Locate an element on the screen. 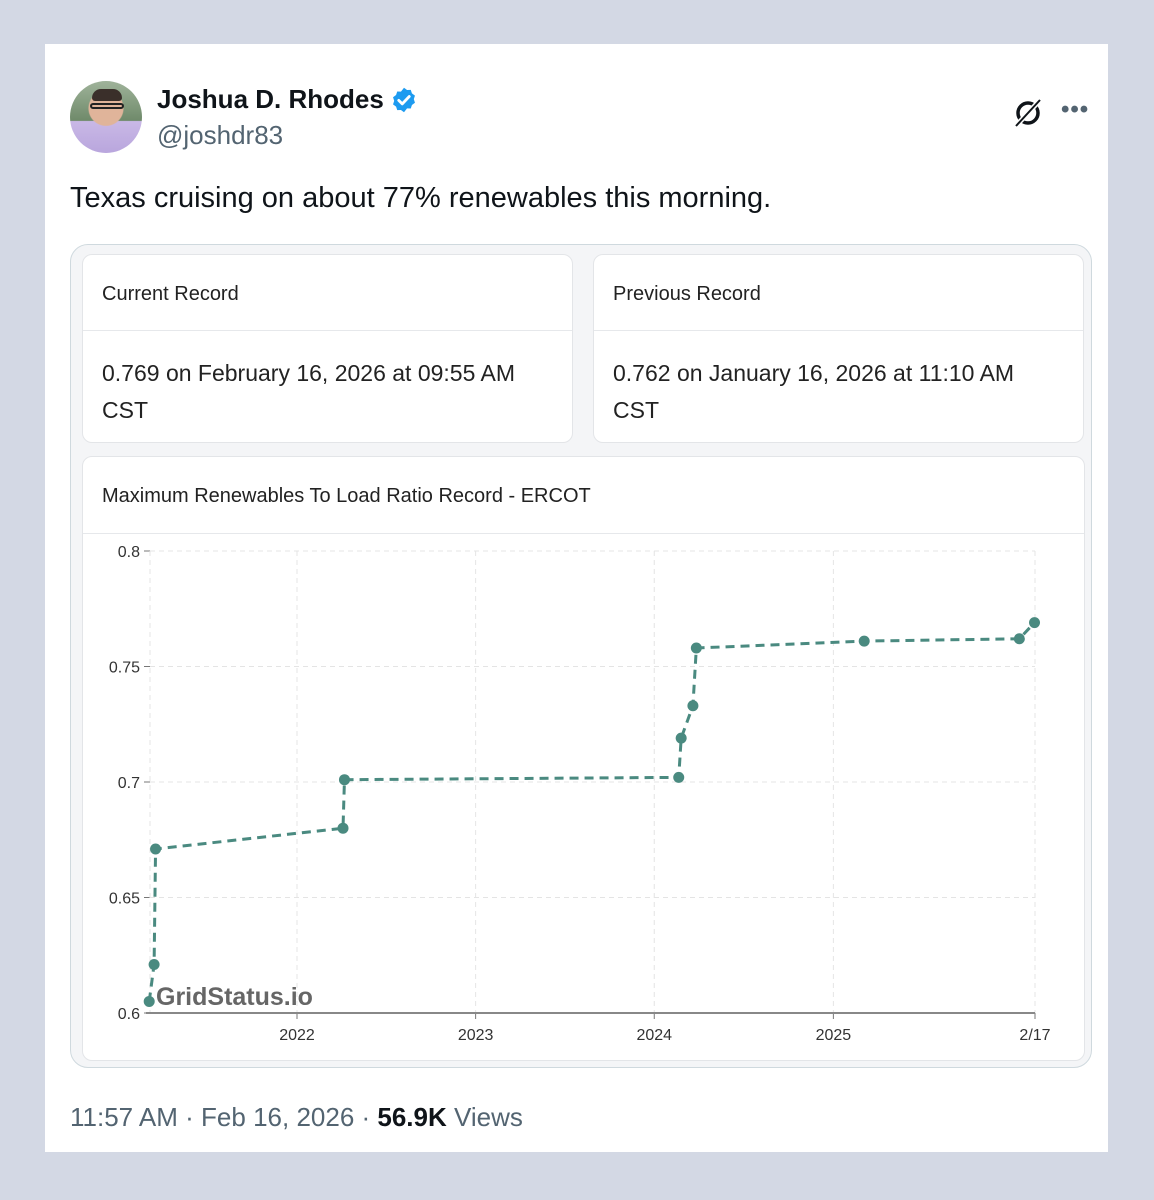 This screenshot has height=1200, width=1154. tweet-time: 11:57 AM is located at coordinates (124, 1117).